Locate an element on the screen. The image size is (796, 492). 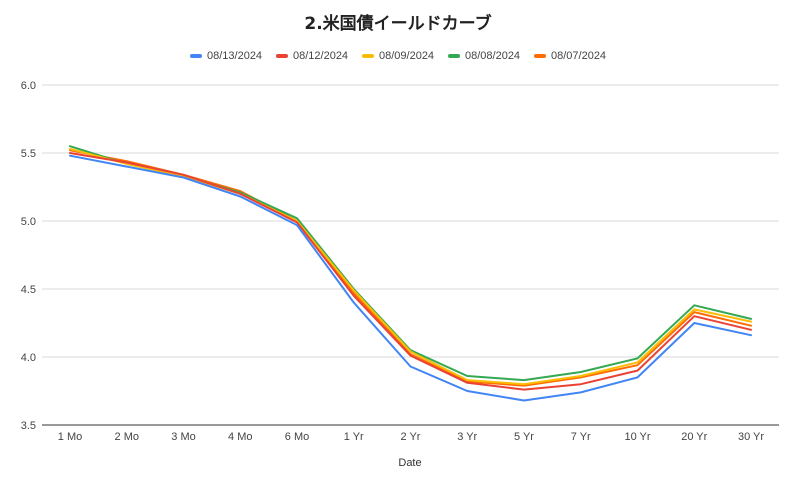
y-tick-label: 5.5 is located at coordinates (28, 154).